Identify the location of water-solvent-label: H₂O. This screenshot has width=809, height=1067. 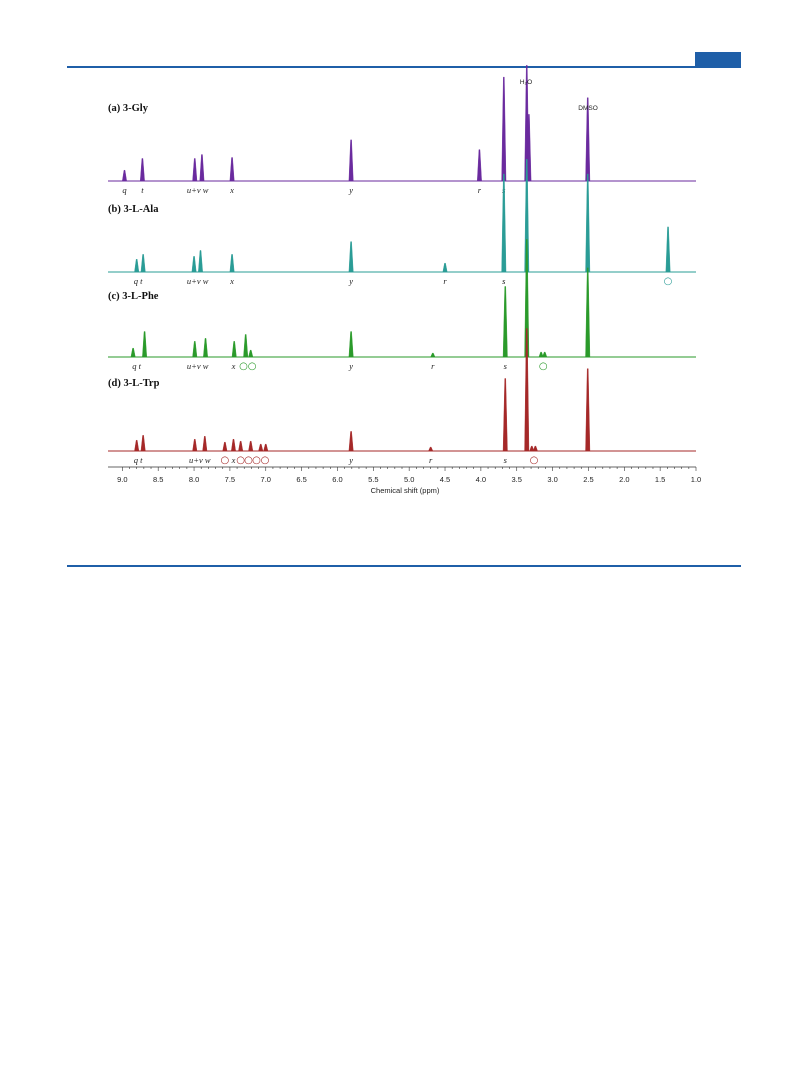
(526, 82).